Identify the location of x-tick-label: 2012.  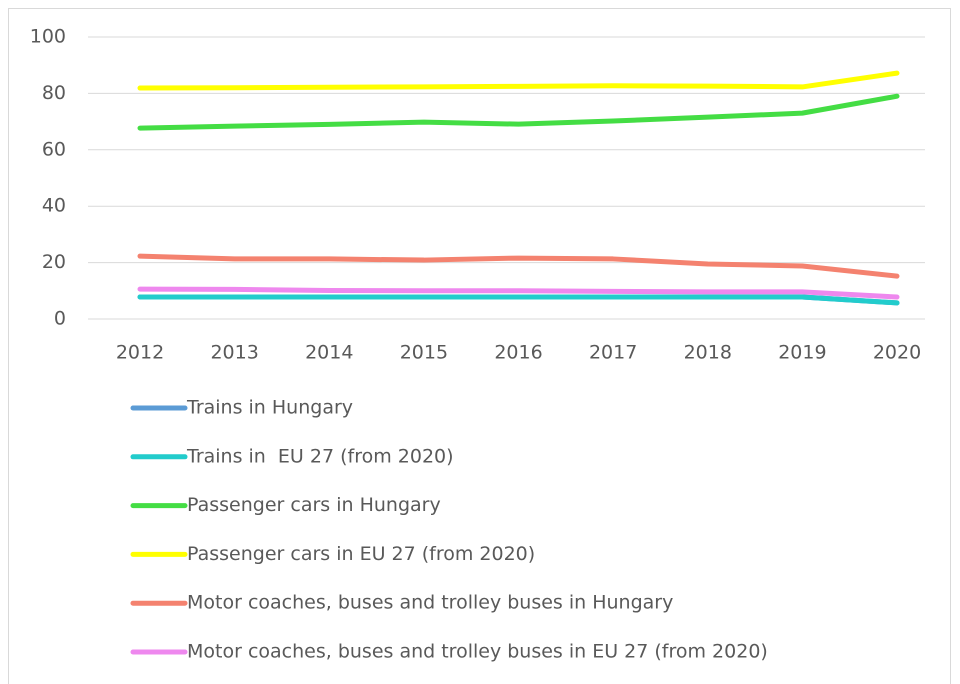
(140, 353).